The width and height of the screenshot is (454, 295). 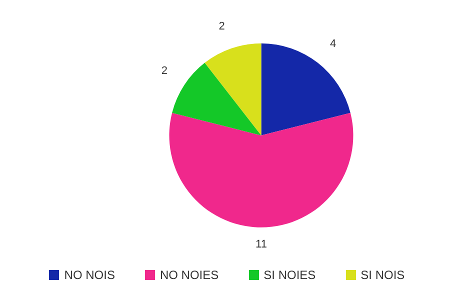 What do you see at coordinates (261, 244) in the screenshot?
I see `data-label: 11` at bounding box center [261, 244].